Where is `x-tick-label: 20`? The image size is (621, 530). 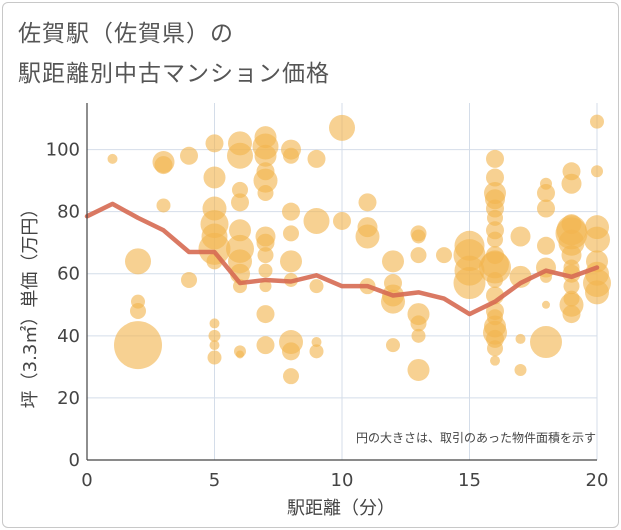
x-tick-label: 20 is located at coordinates (597, 480).